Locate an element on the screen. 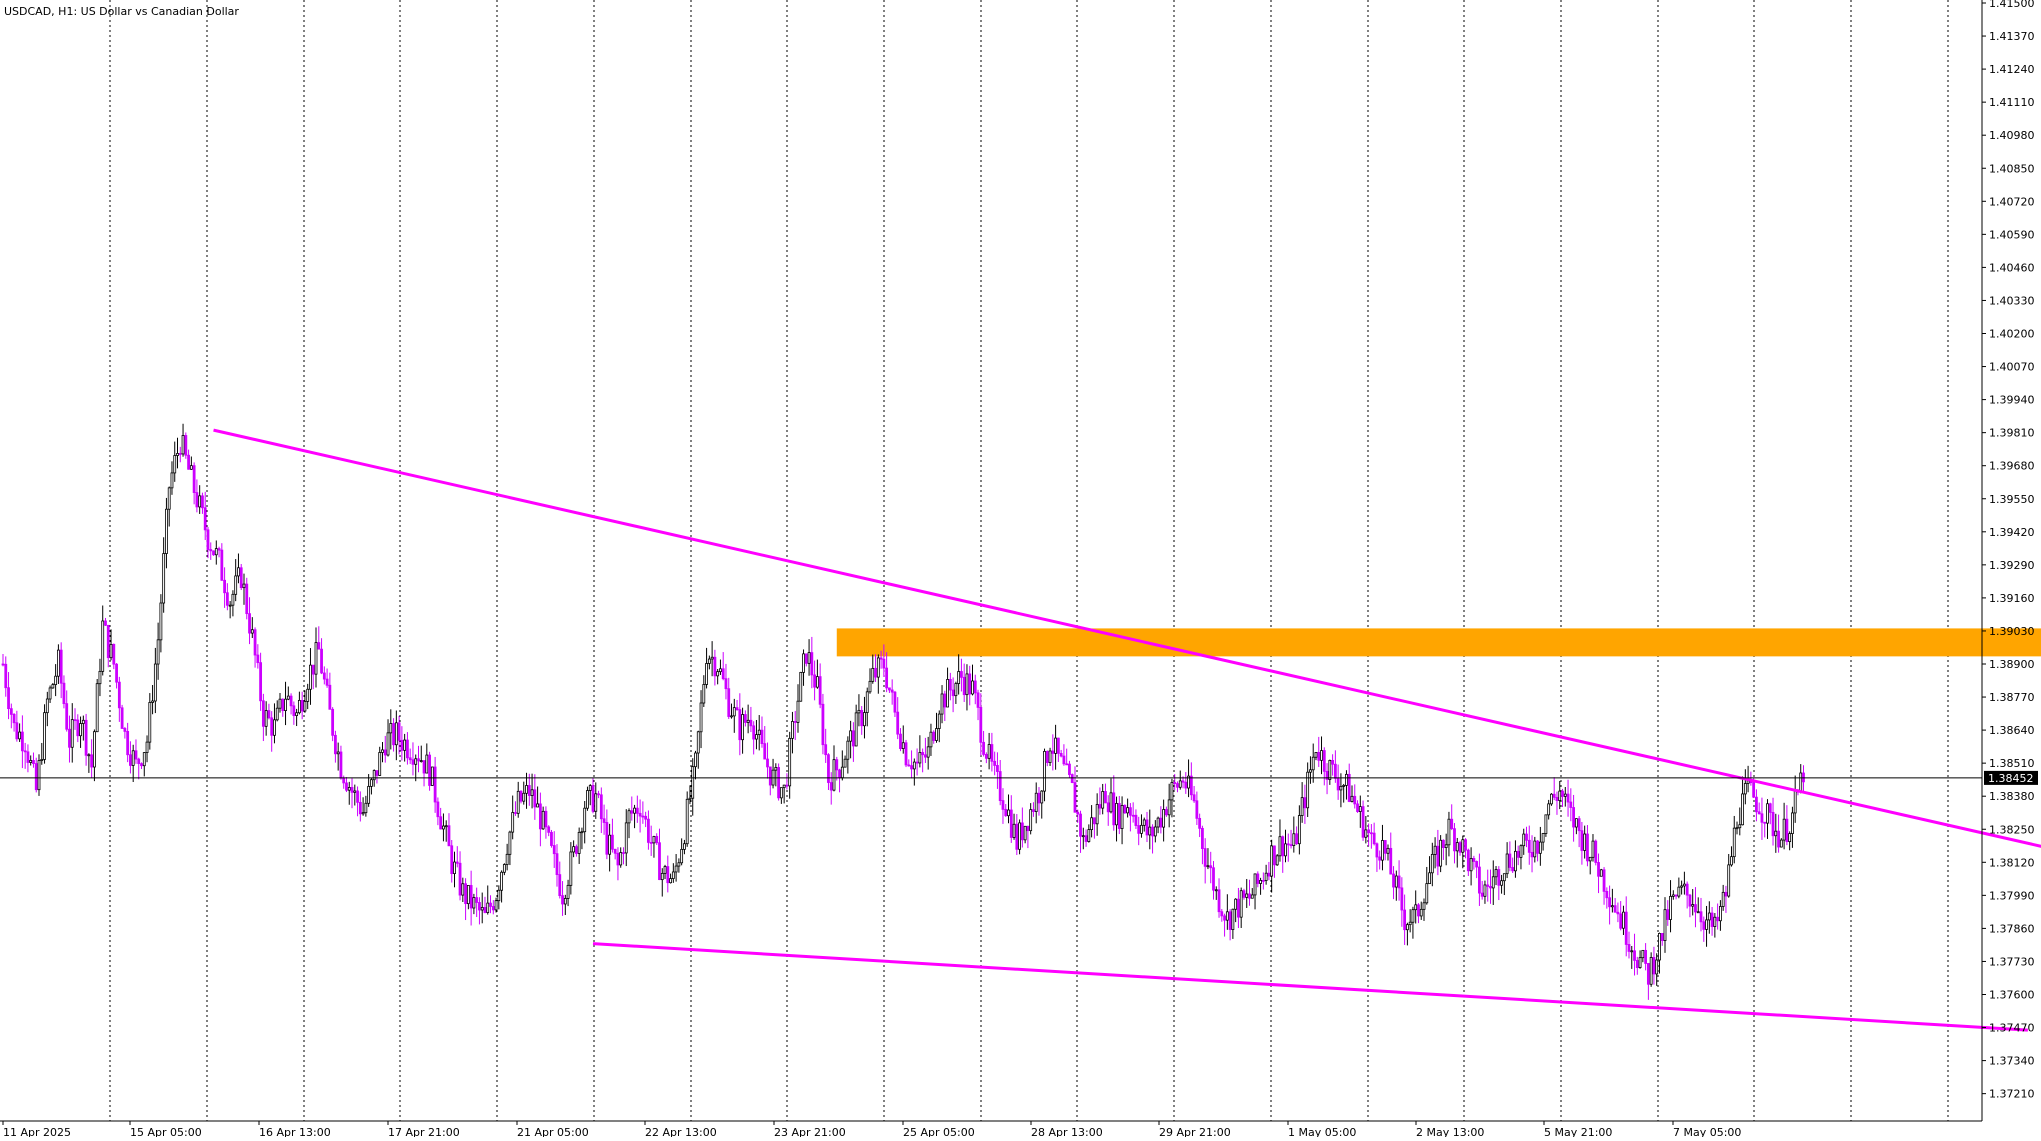 The image size is (2041, 1141). x-tick-label: 2 May 13:00 is located at coordinates (1450, 1131).